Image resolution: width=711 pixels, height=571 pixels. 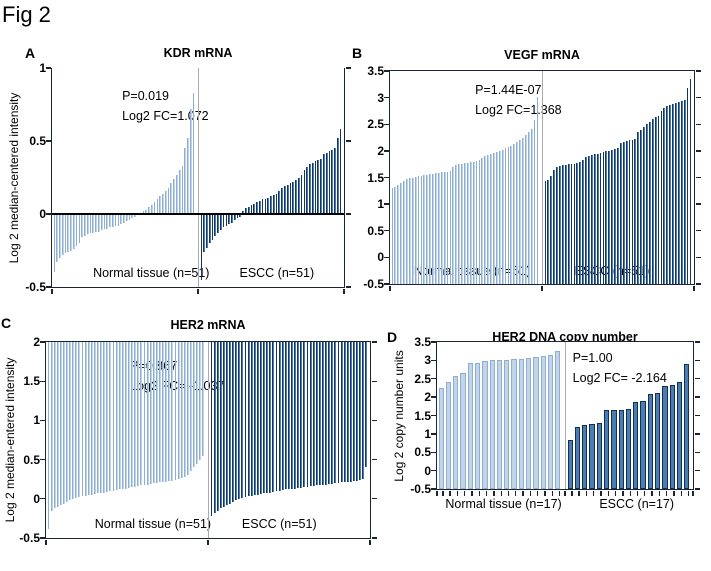 What do you see at coordinates (30, 53) in the screenshot?
I see `panel-letter-a: A` at bounding box center [30, 53].